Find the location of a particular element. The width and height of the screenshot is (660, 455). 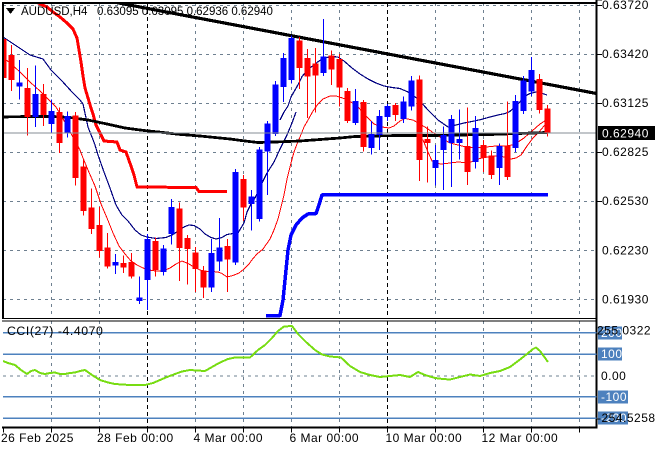

svg-text: 0.63420 is located at coordinates (625, 54).